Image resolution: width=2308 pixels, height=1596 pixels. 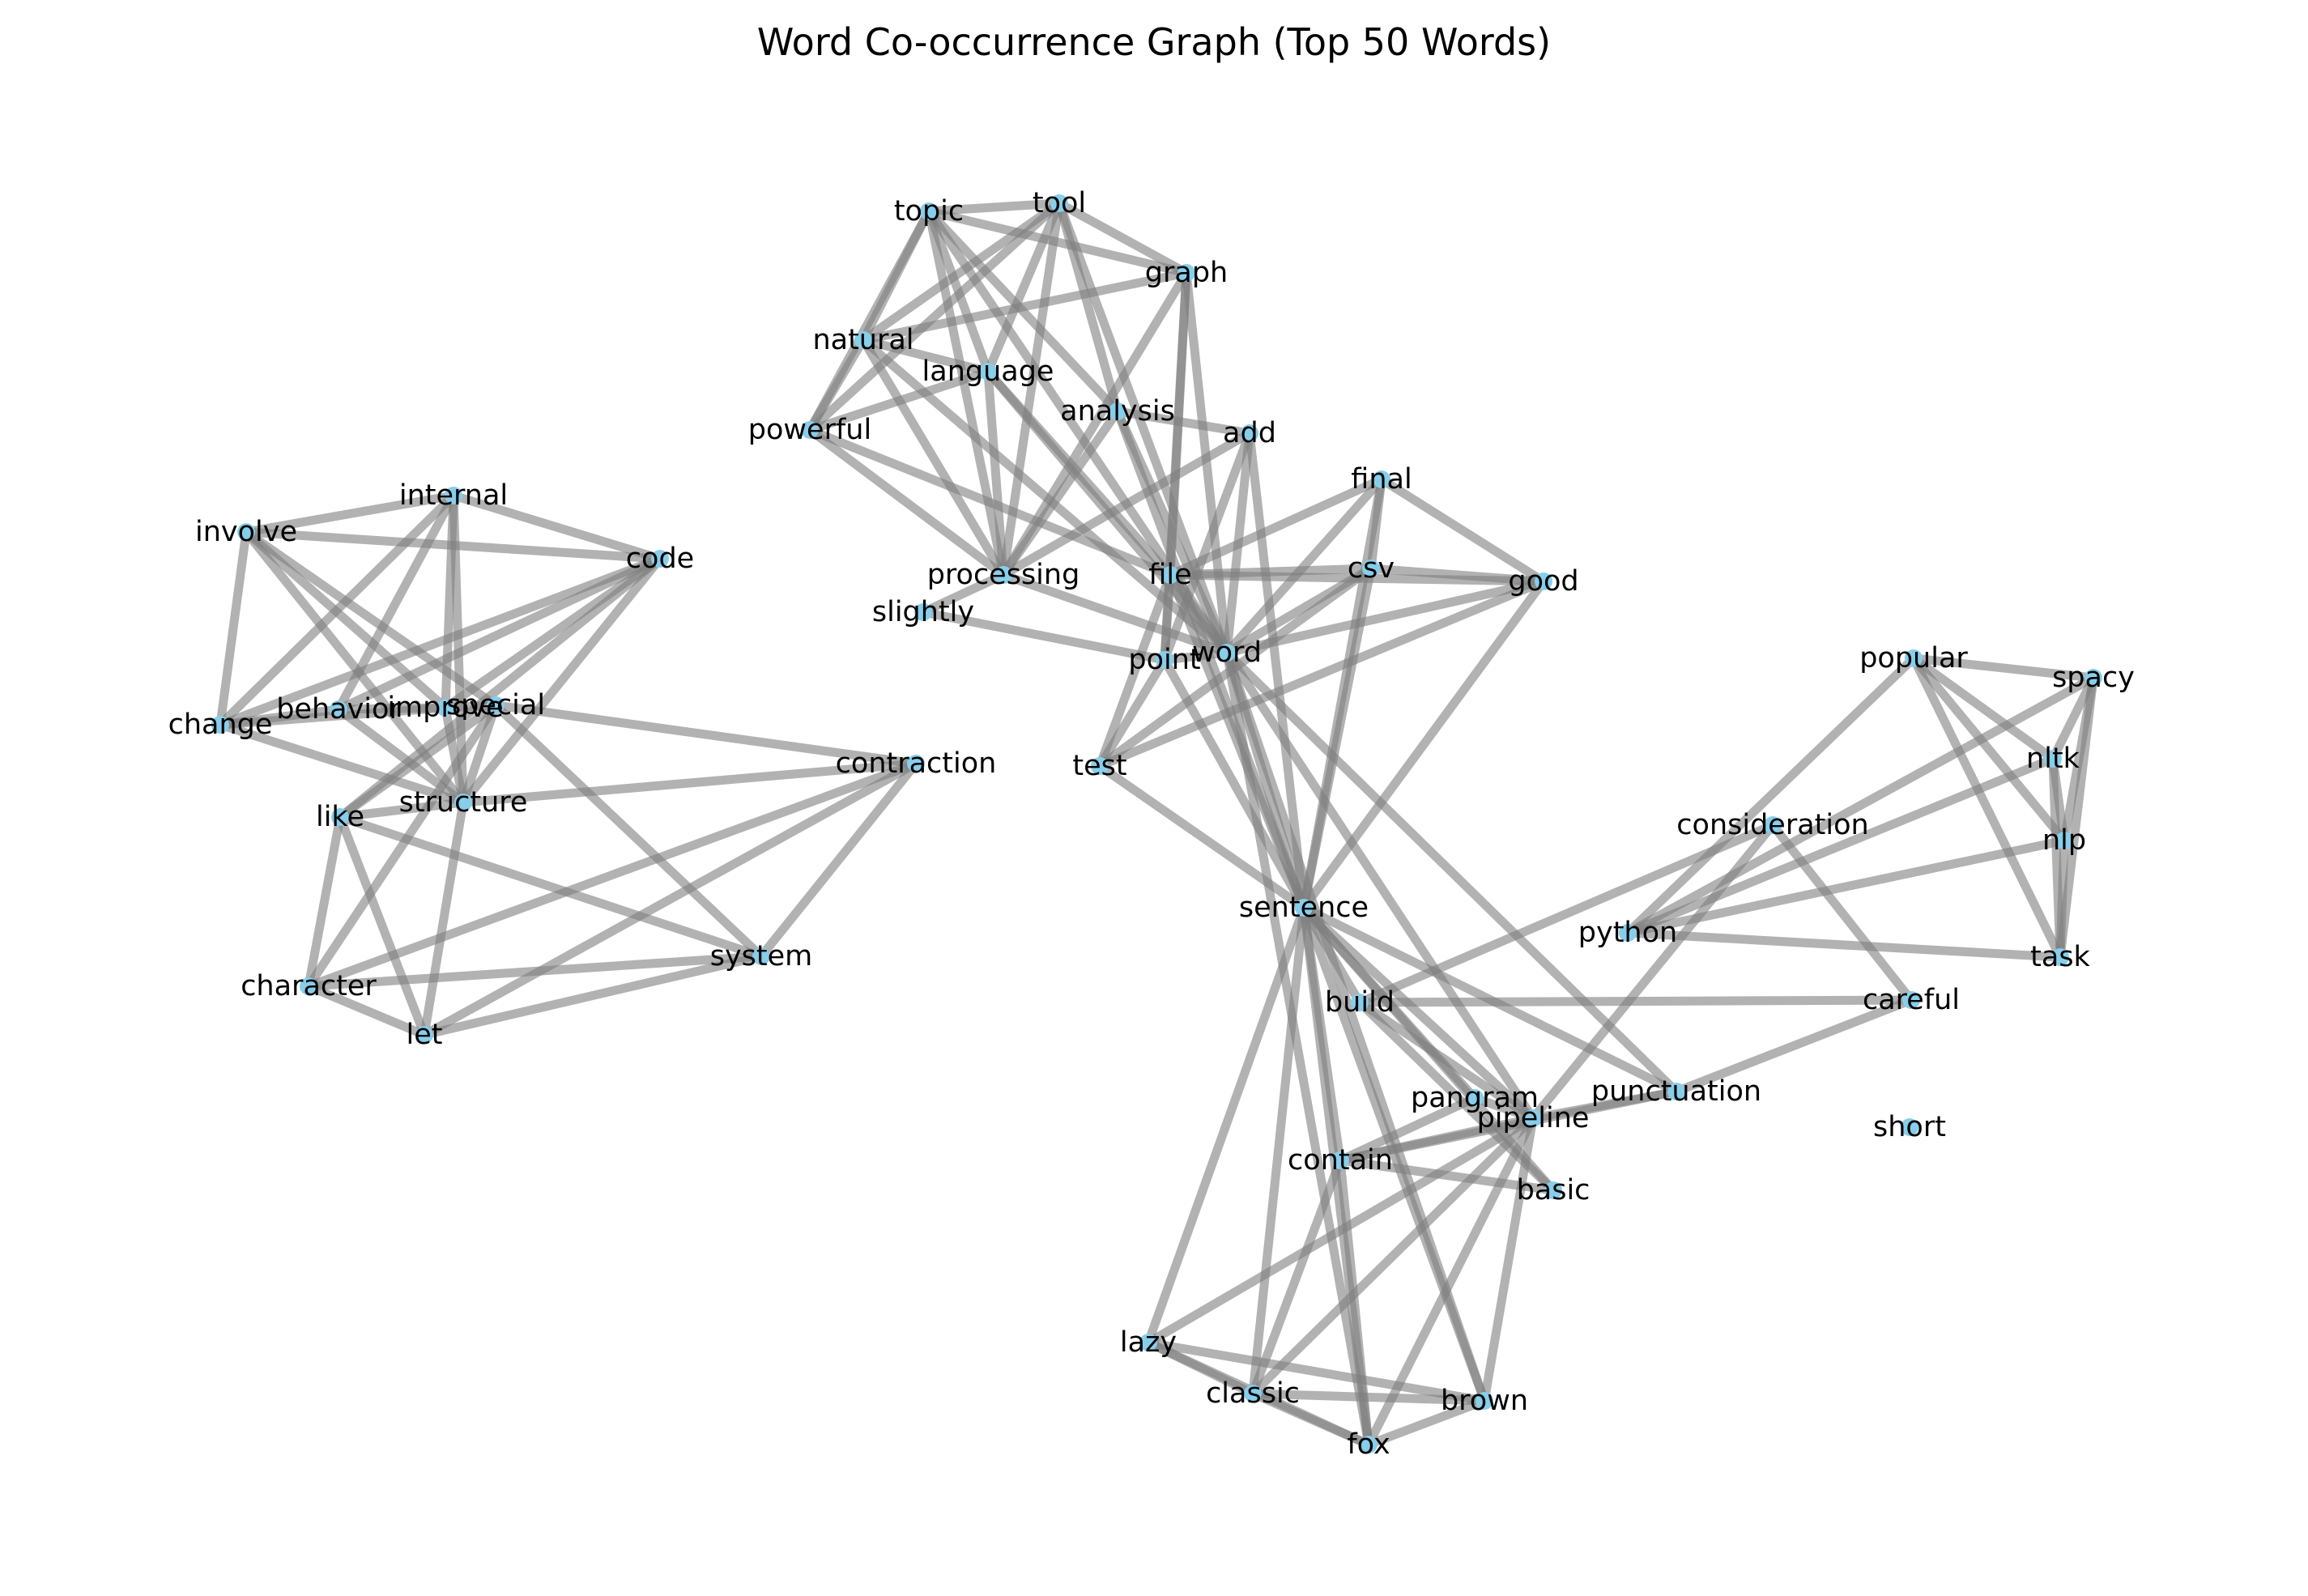 I want to click on node-label-good: good, so click(x=1543, y=581).